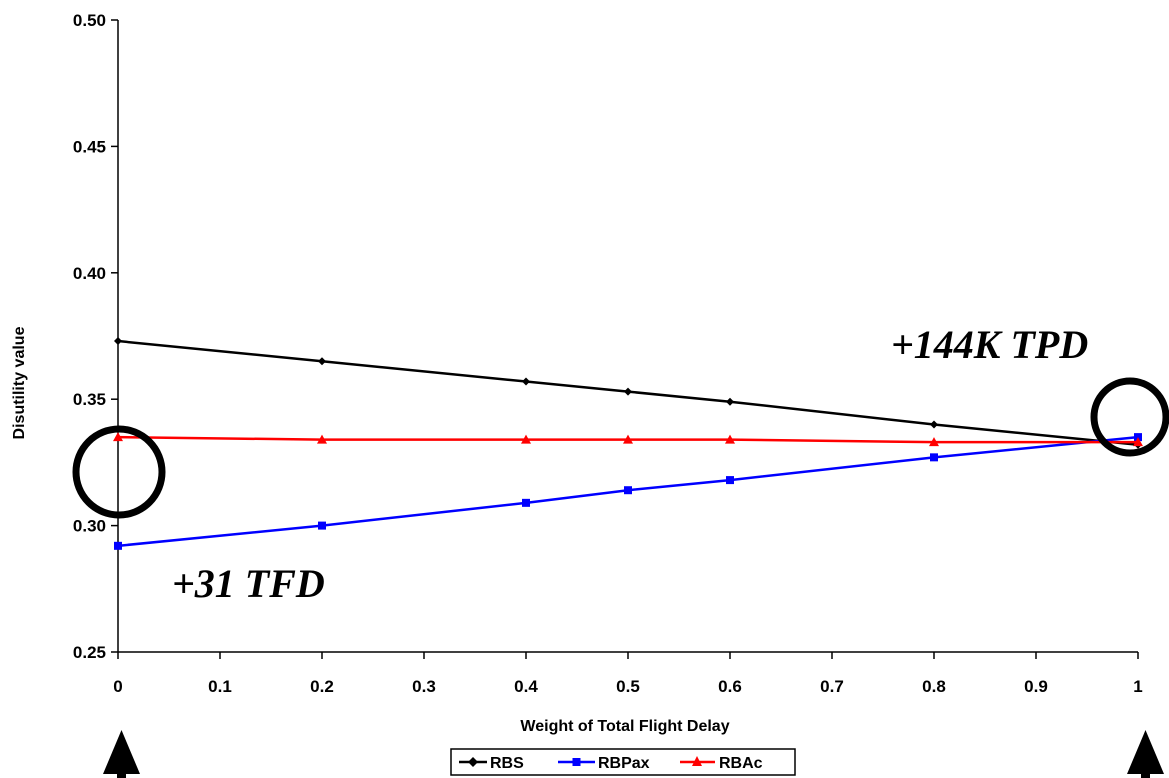 The height and width of the screenshot is (778, 1169). Describe the element at coordinates (989, 344) in the screenshot. I see `annotation-144k-tpd: +144K TPD` at that location.